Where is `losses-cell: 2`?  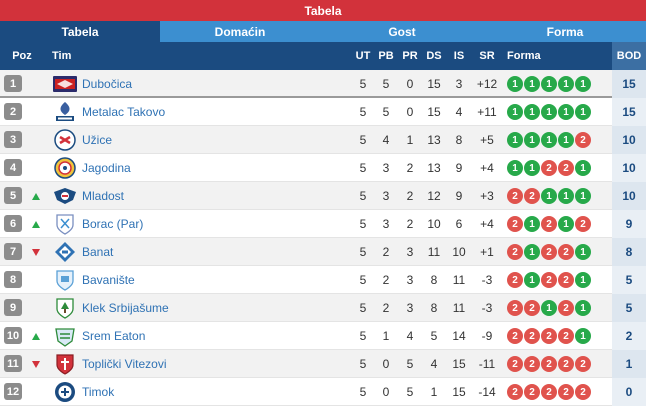 losses-cell: 2 is located at coordinates (410, 196).